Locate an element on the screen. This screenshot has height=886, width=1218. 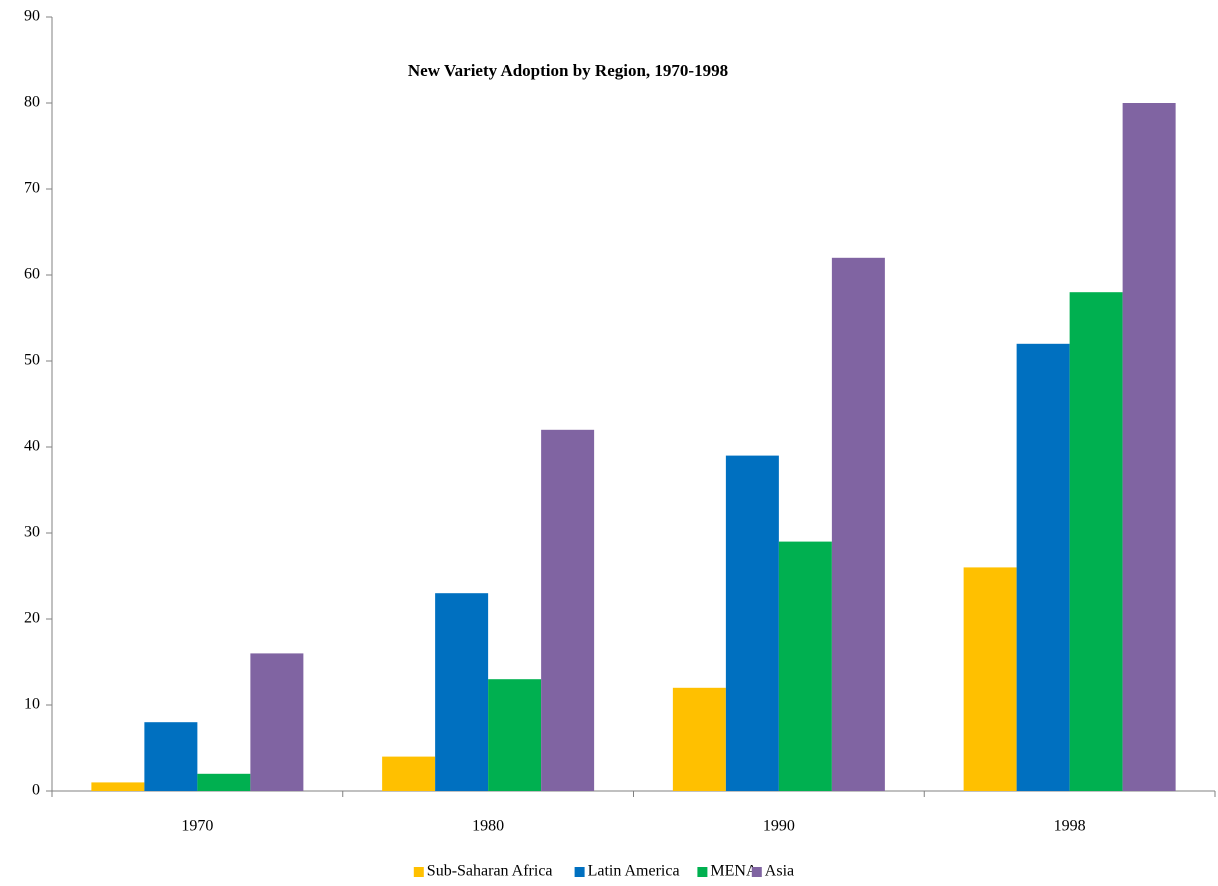
x-tick-label: 1998 is located at coordinates (1070, 826).